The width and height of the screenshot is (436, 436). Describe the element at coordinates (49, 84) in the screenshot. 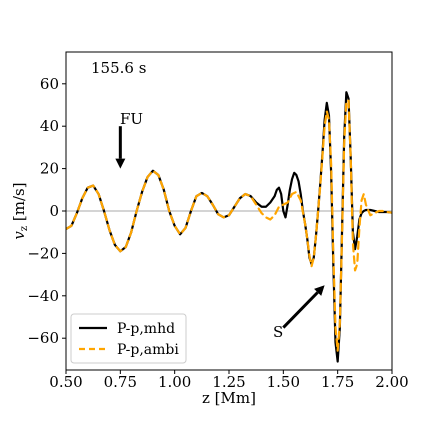

I see `y-tick-label: 60` at that location.